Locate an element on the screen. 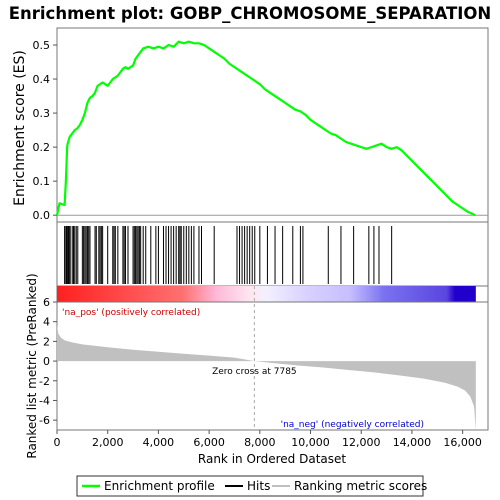 Image resolution: width=500 pixels, height=500 pixels. ranking-y-tick-label: 0 is located at coordinates (46, 361).